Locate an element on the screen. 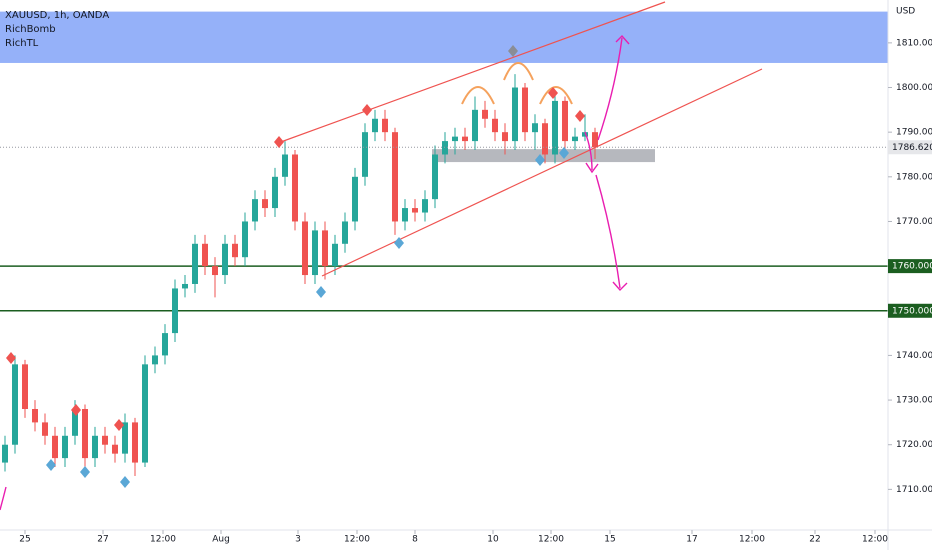  support-zone is located at coordinates (543, 156).